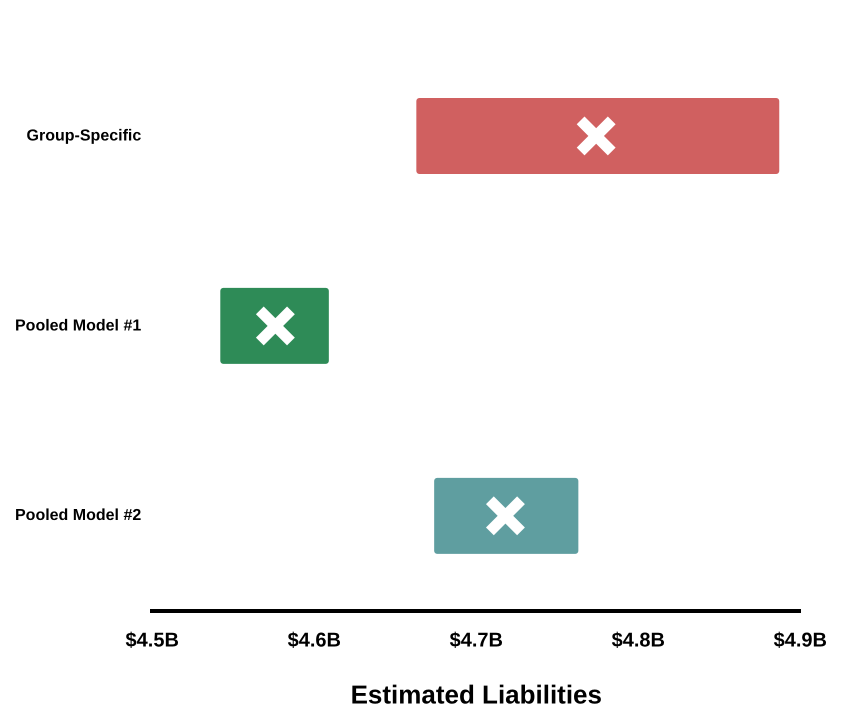  What do you see at coordinates (314, 640) in the screenshot?
I see `x-tick-label: $4.6B` at bounding box center [314, 640].